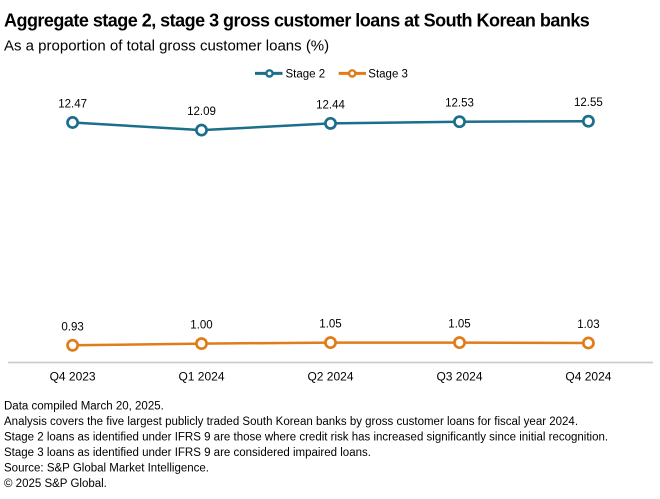 The image size is (660, 499). Describe the element at coordinates (106, 468) in the screenshot. I see `svg-text:Source: S&P Global Market Inte: Source: S&P Global Market Intelligence.` at that location.